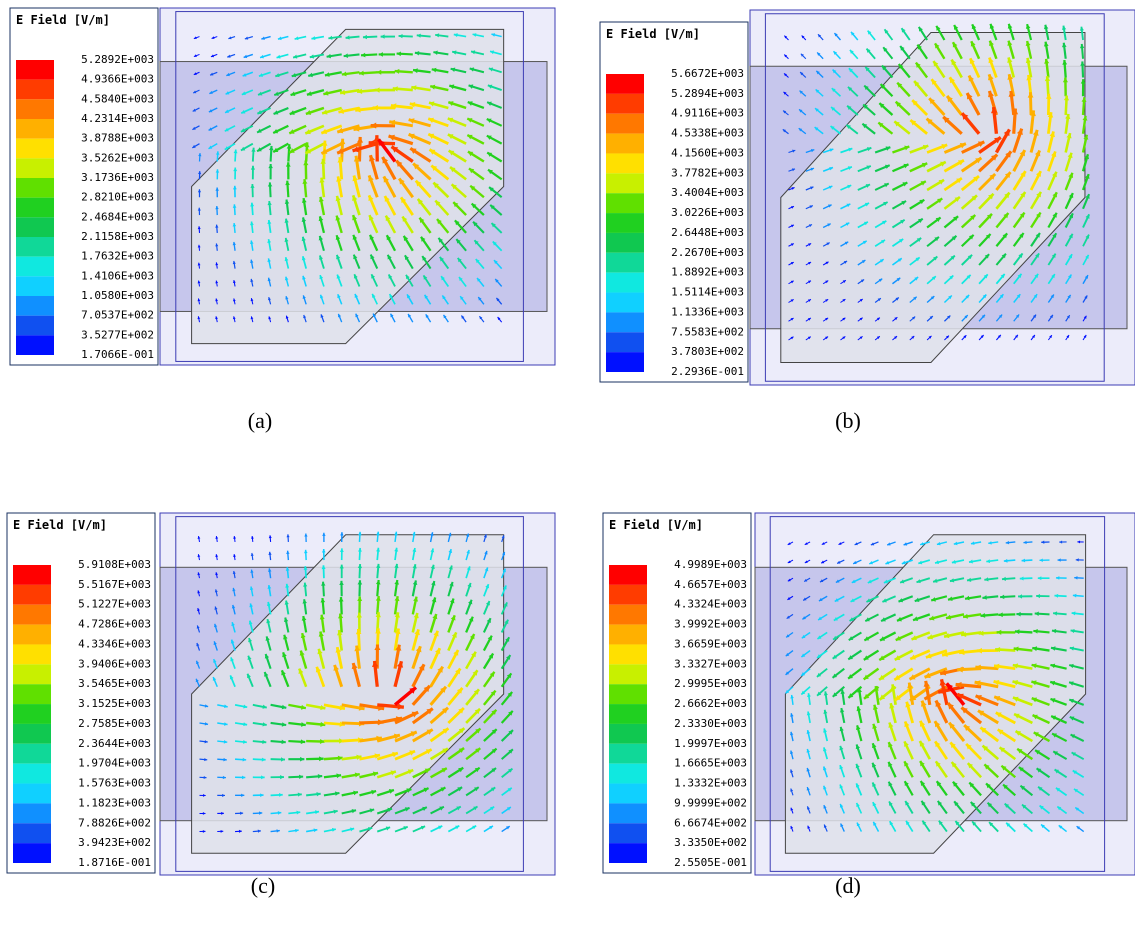 The image size is (1135, 930). I want to click on legend-label: 3.1736E+003, so click(117, 177).